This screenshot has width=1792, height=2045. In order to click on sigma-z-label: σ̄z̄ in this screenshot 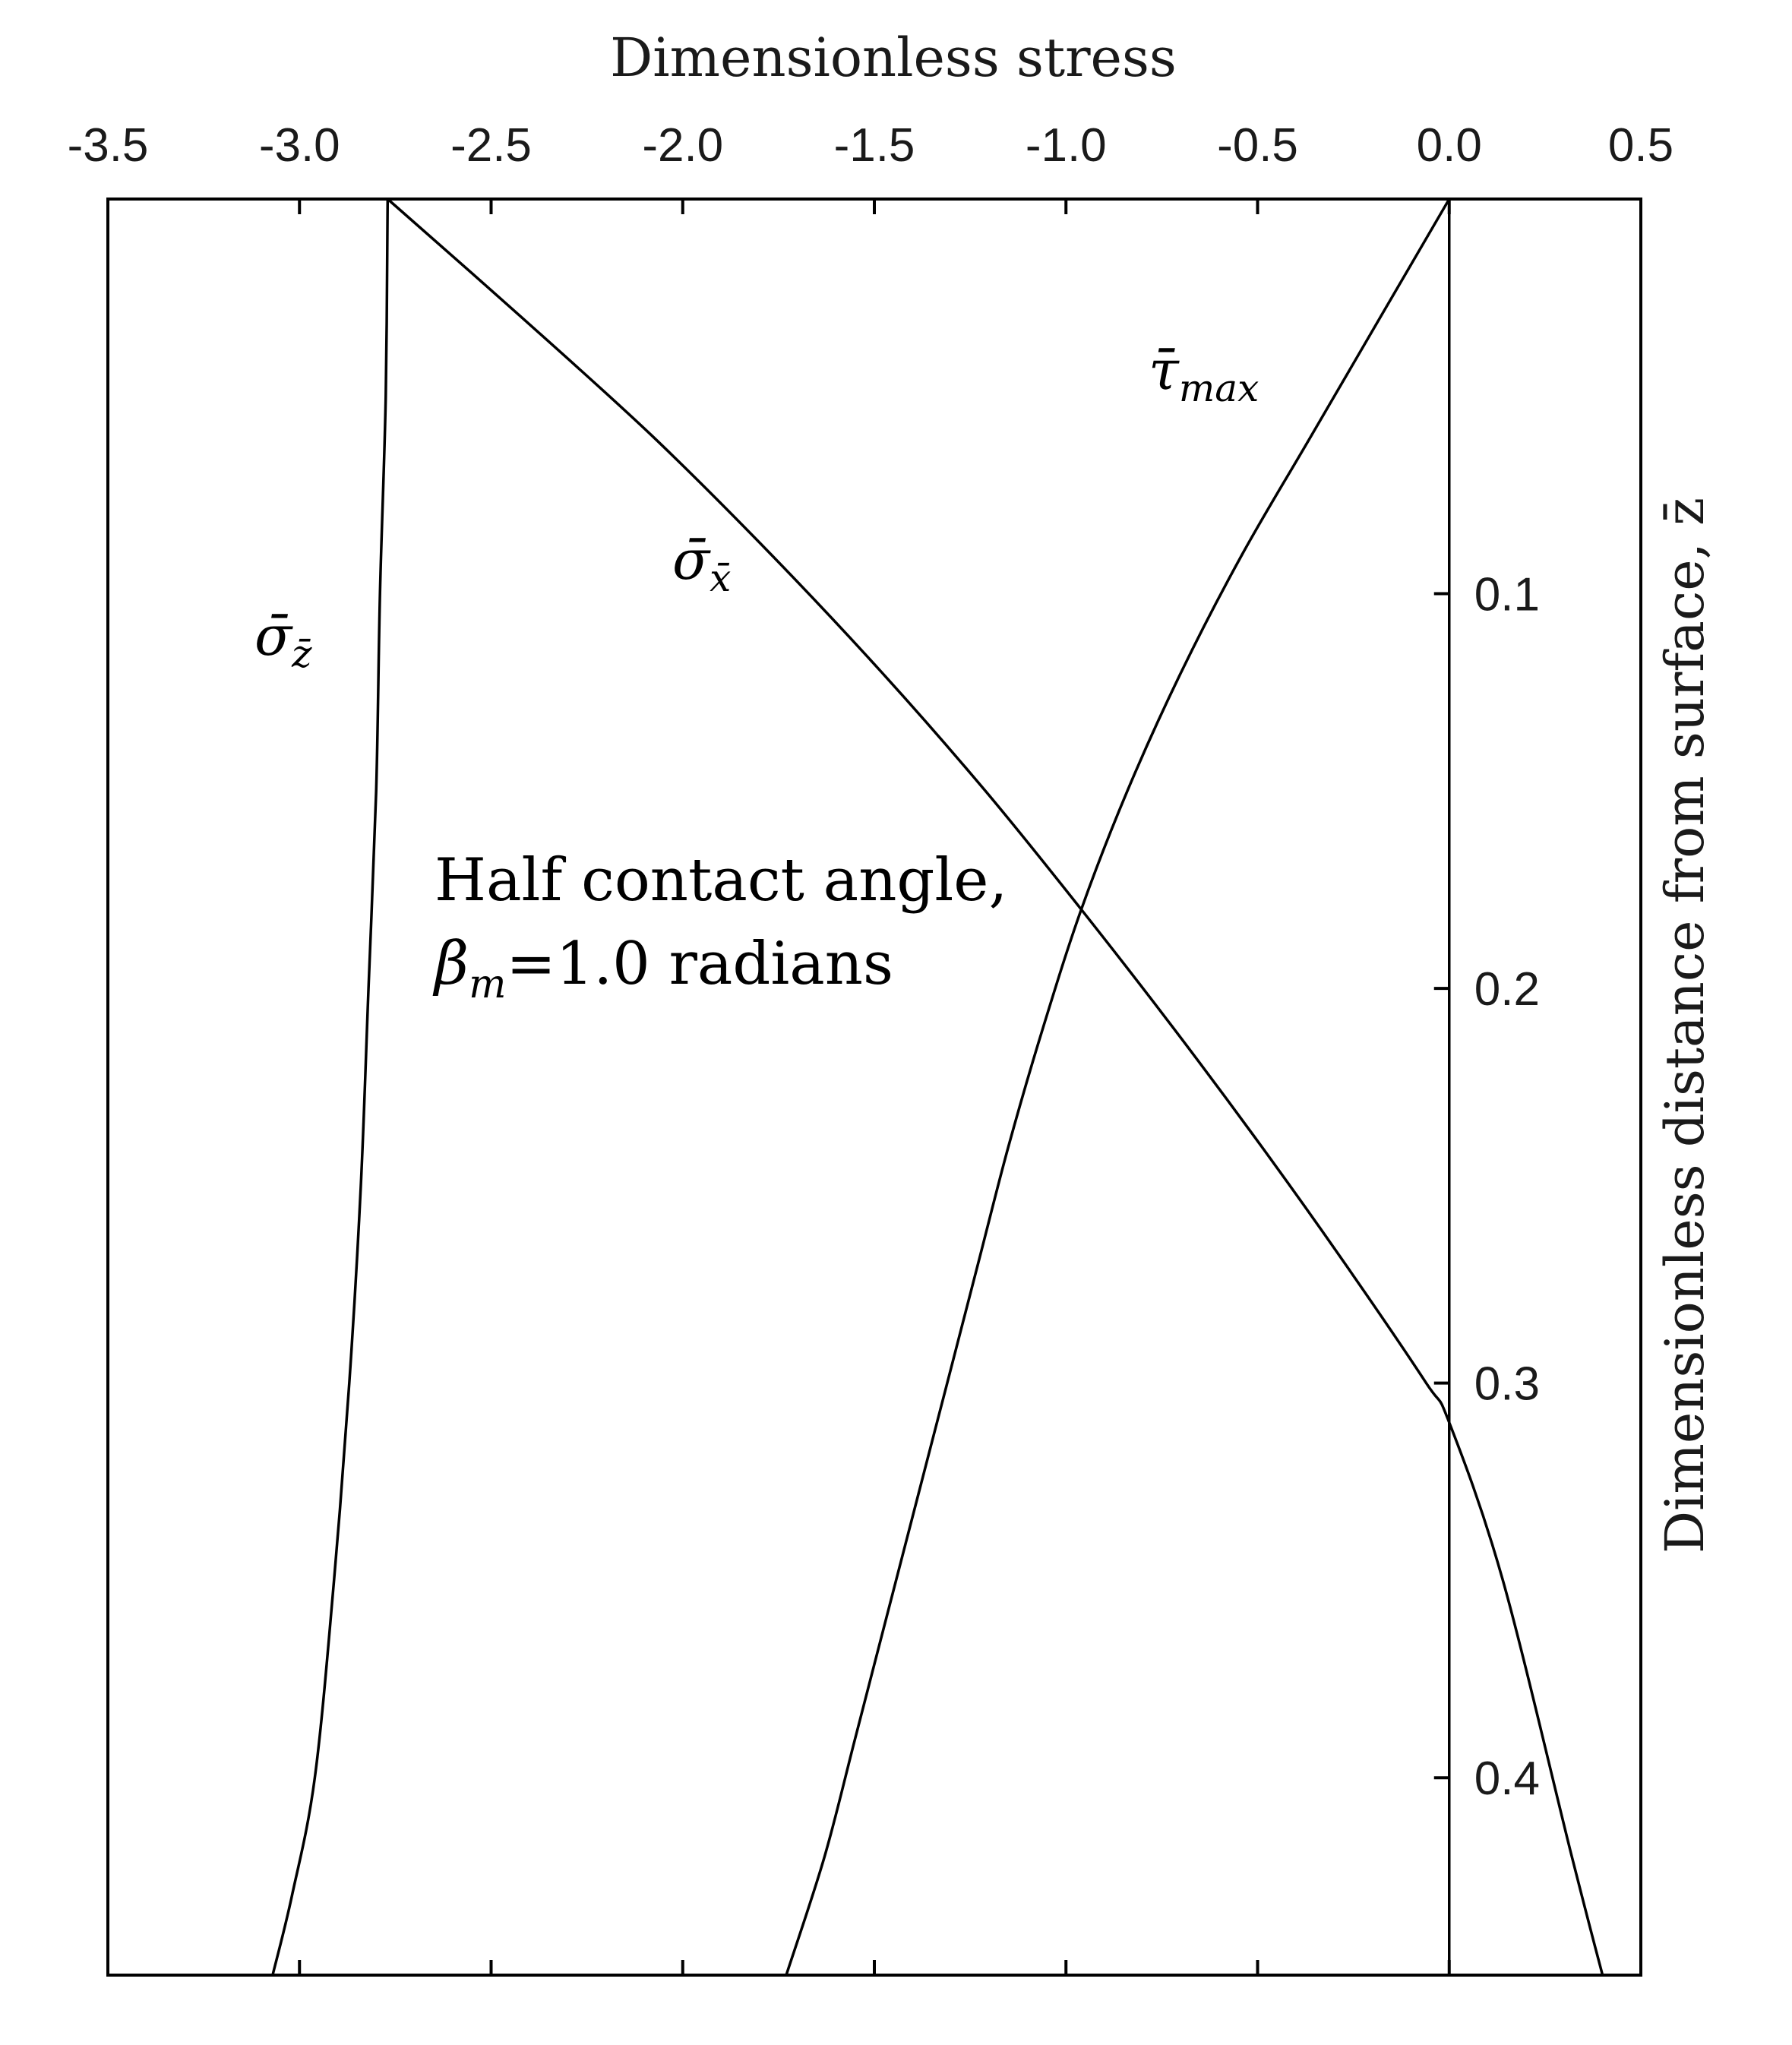, I will do `click(283, 640)`.